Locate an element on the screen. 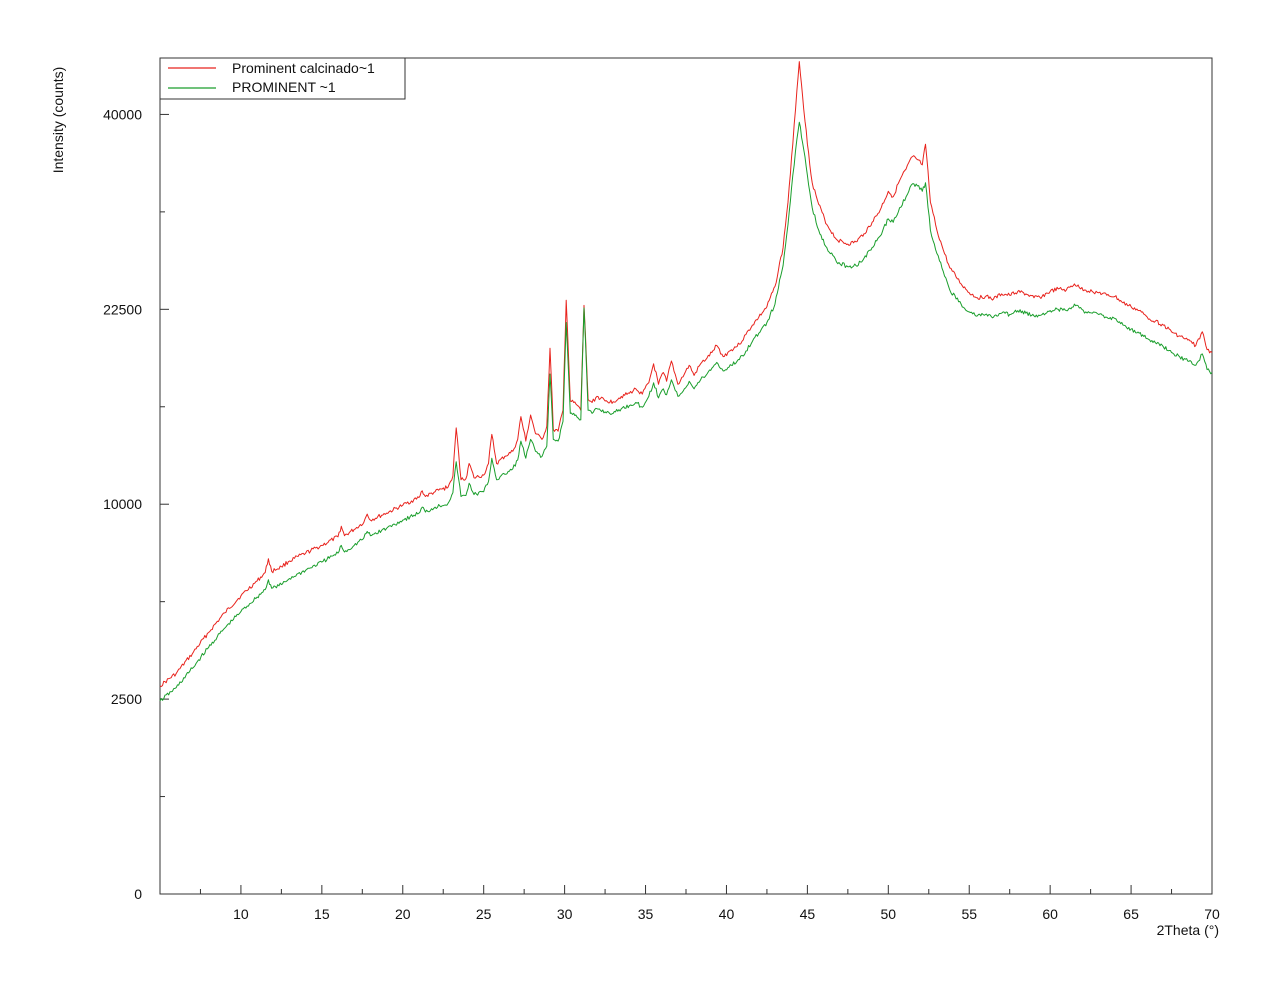 The height and width of the screenshot is (989, 1271). y-tick-label: 0 is located at coordinates (138, 894).